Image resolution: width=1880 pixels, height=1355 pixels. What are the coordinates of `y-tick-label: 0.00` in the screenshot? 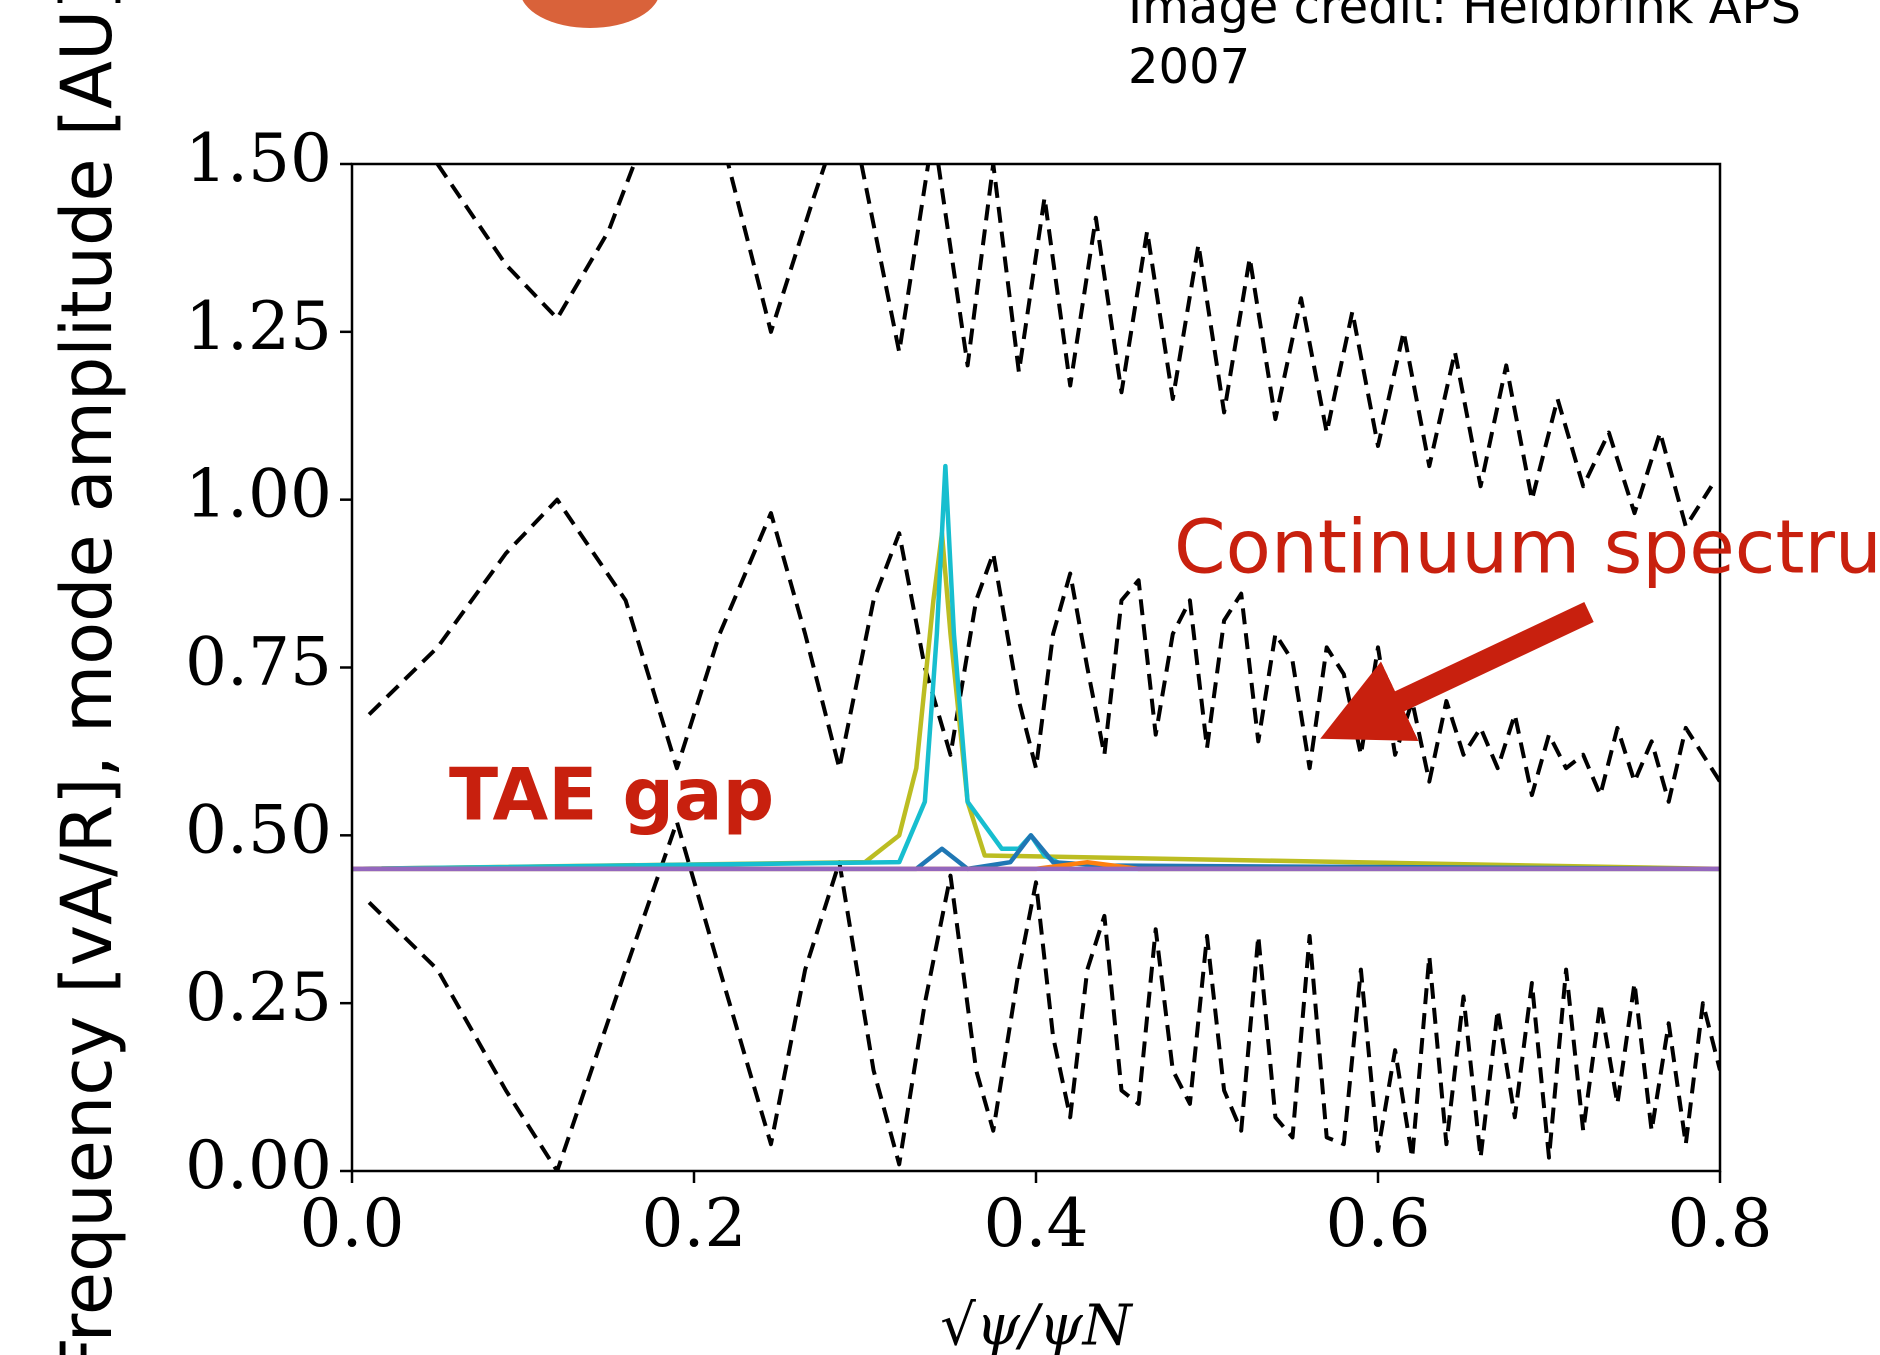 It's located at (258, 1165).